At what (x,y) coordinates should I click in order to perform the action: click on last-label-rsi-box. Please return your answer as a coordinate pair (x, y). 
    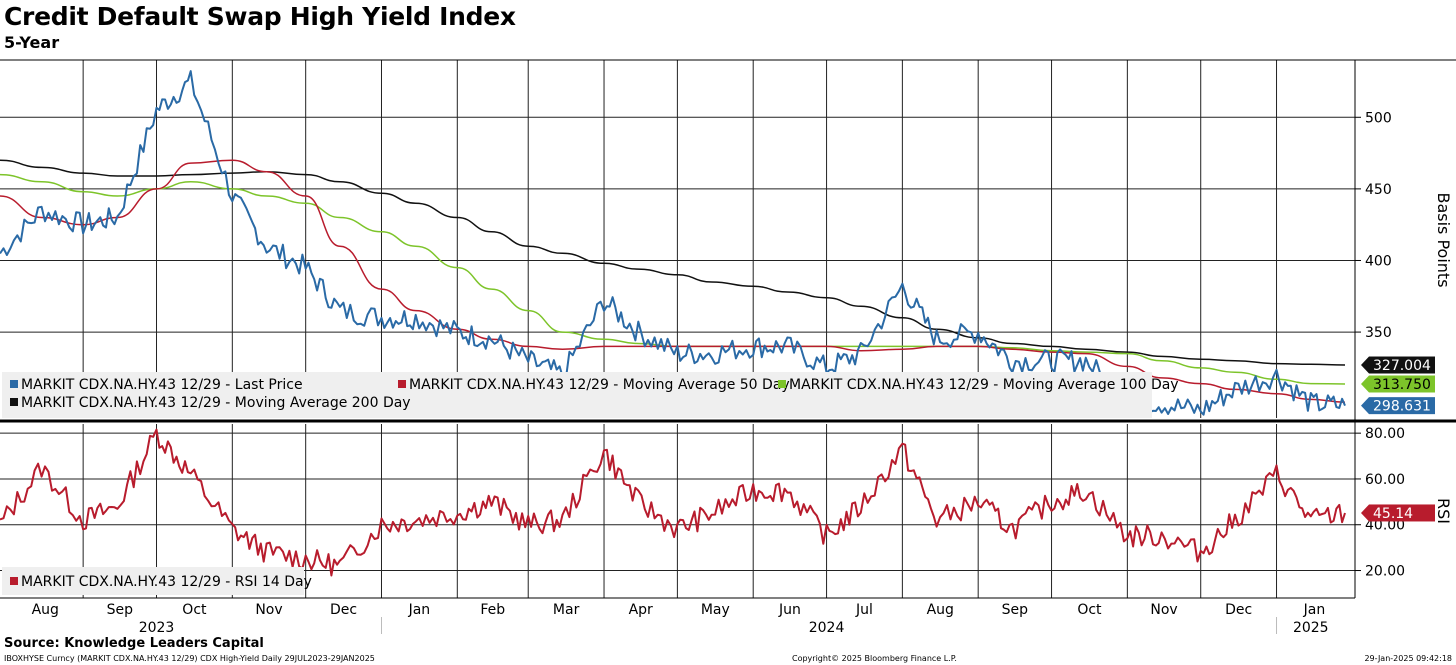
    Looking at the image, I should click on (1402, 513).